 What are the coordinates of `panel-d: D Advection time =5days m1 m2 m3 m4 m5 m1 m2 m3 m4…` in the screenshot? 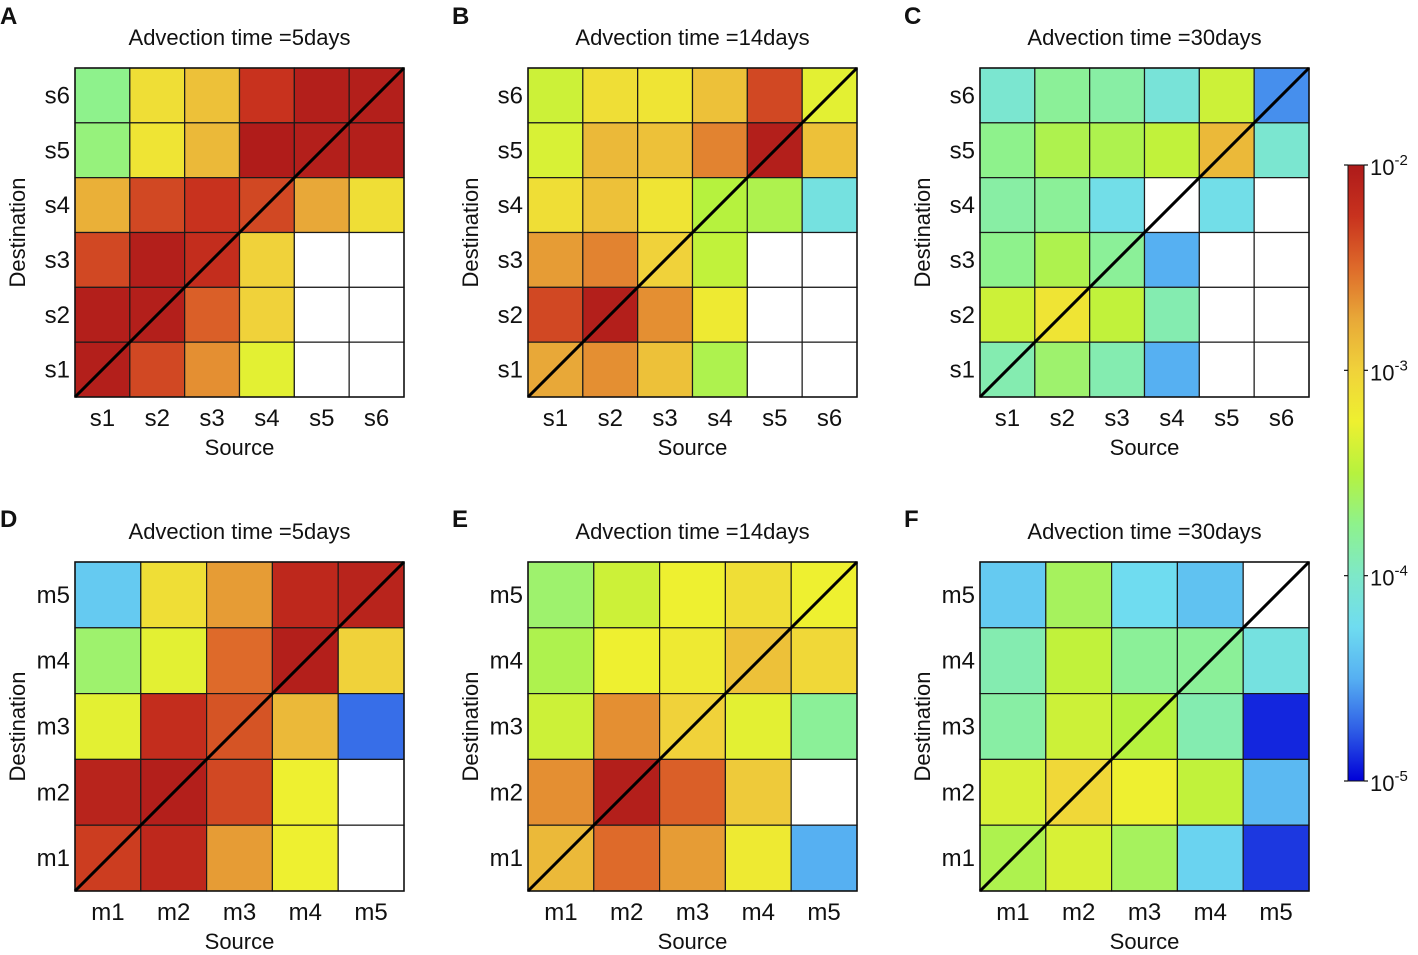 It's located at (203, 730).